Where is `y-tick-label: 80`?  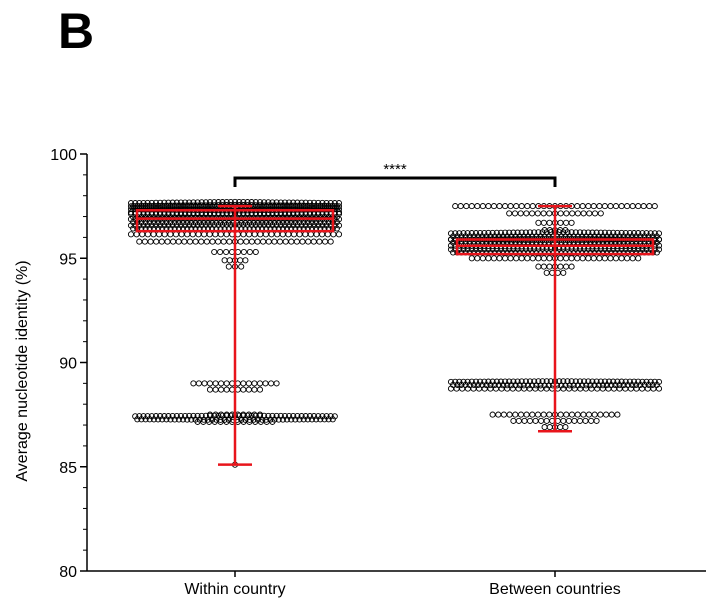
y-tick-label: 80 is located at coordinates (68, 572).